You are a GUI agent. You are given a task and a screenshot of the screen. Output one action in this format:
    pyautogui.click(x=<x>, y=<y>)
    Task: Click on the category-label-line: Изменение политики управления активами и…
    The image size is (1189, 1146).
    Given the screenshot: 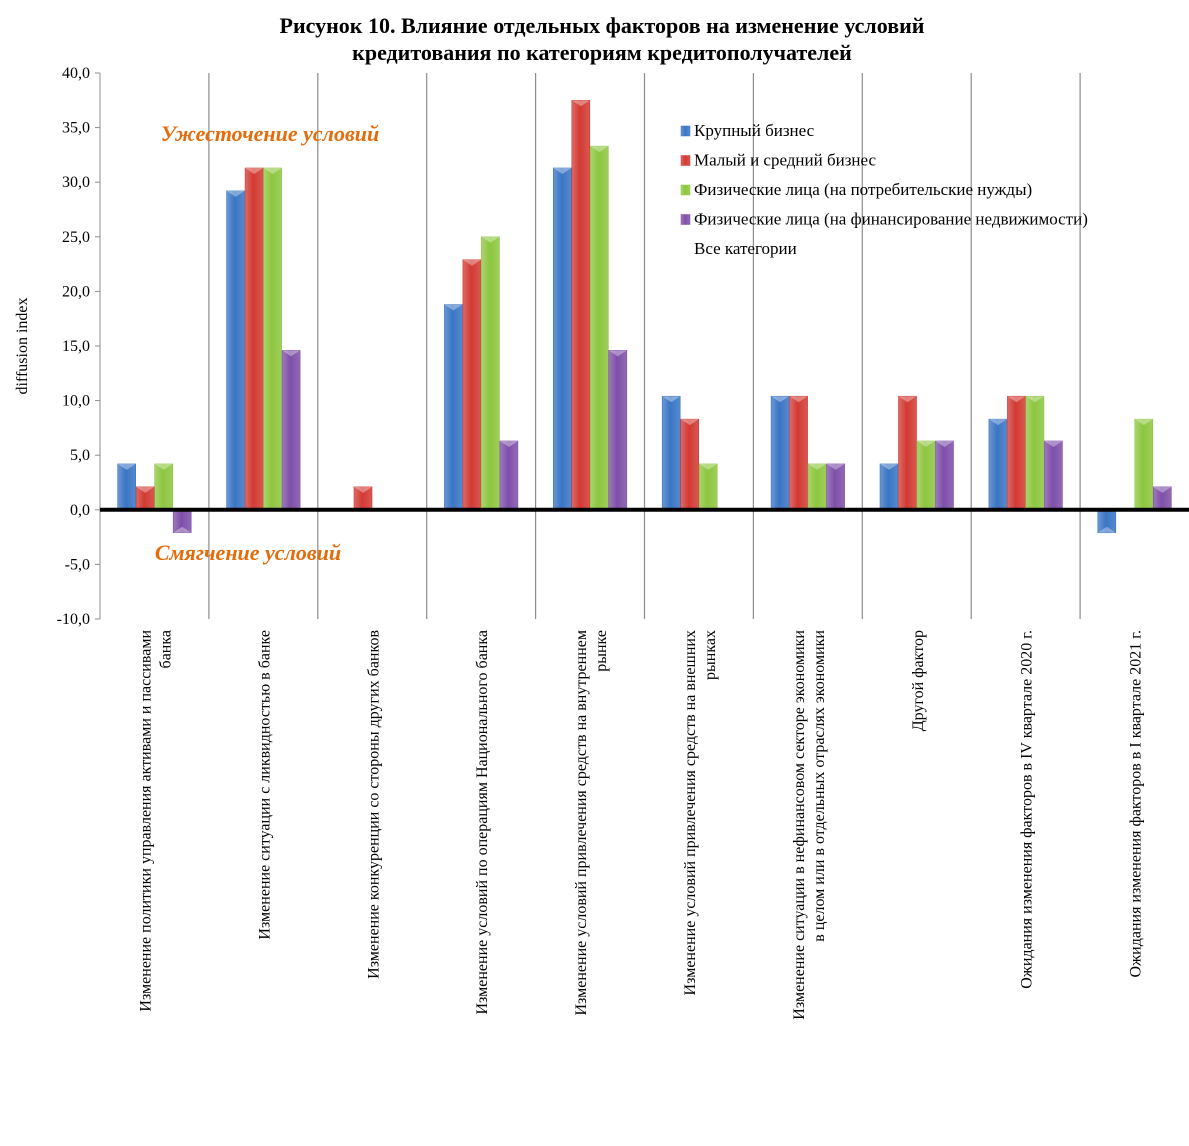 What is the action you would take?
    pyautogui.click(x=145, y=821)
    